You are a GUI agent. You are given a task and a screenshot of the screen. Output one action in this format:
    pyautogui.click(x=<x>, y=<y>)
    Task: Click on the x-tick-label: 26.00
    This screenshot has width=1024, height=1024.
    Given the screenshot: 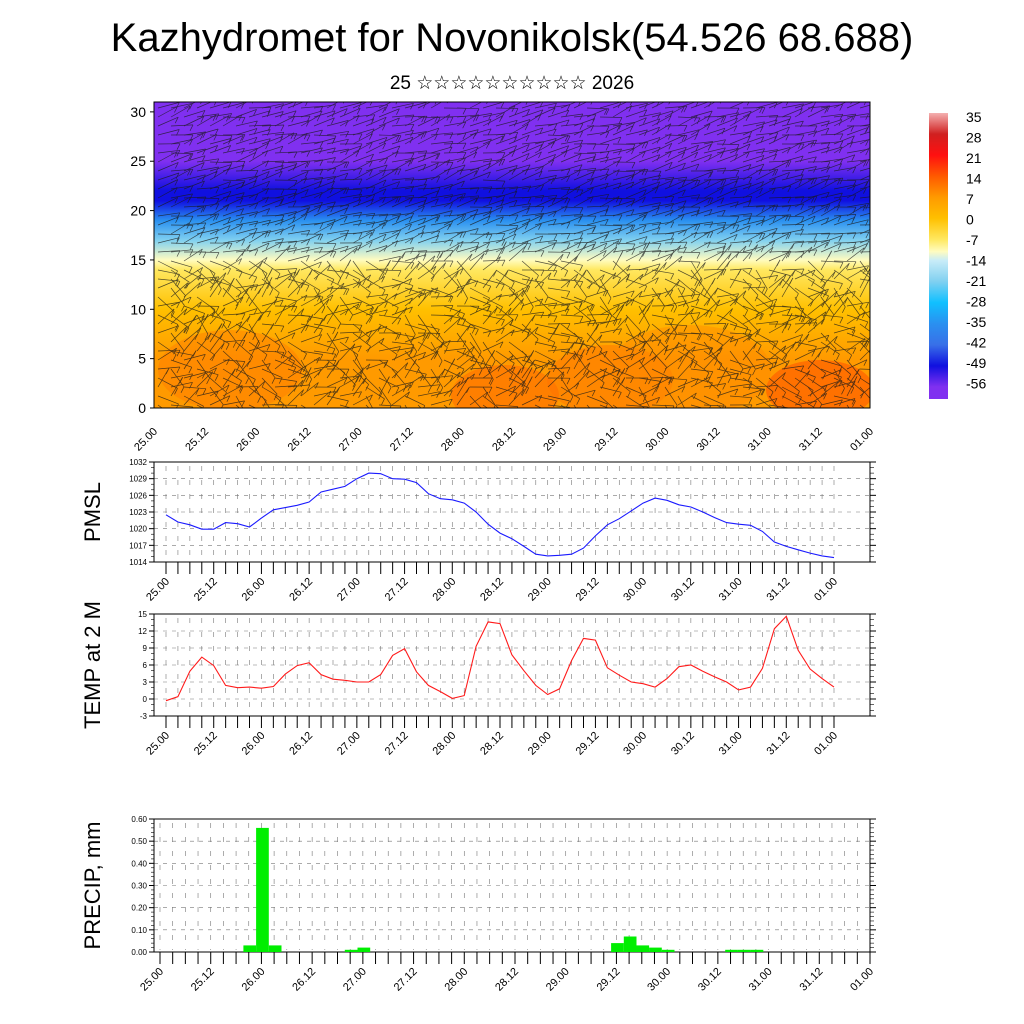 What is the action you would take?
    pyautogui.click(x=248, y=440)
    